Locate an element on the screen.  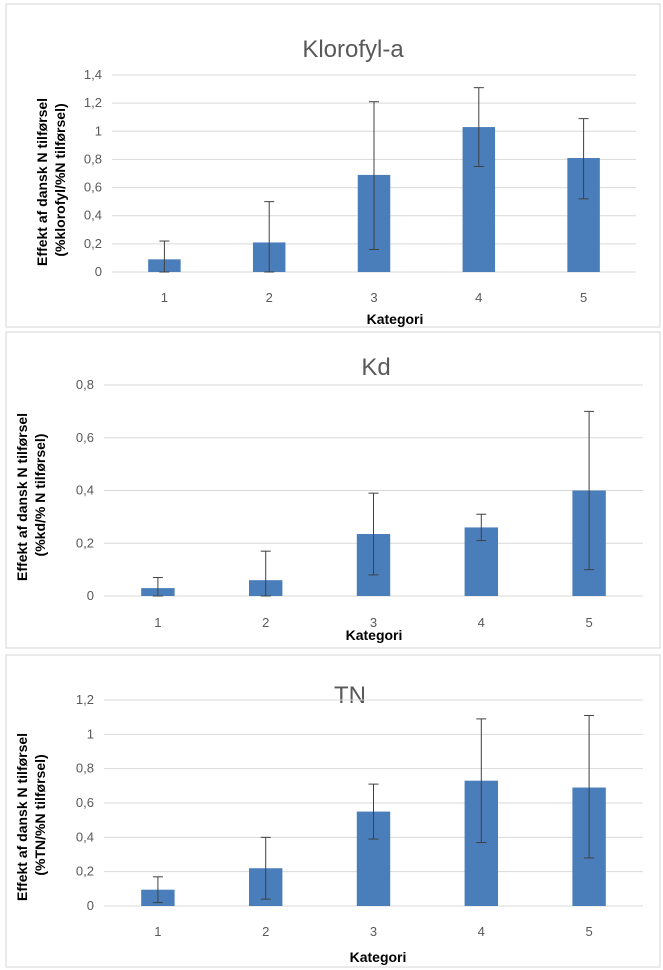
chart-title: Klorofyl-a is located at coordinates (353, 49).